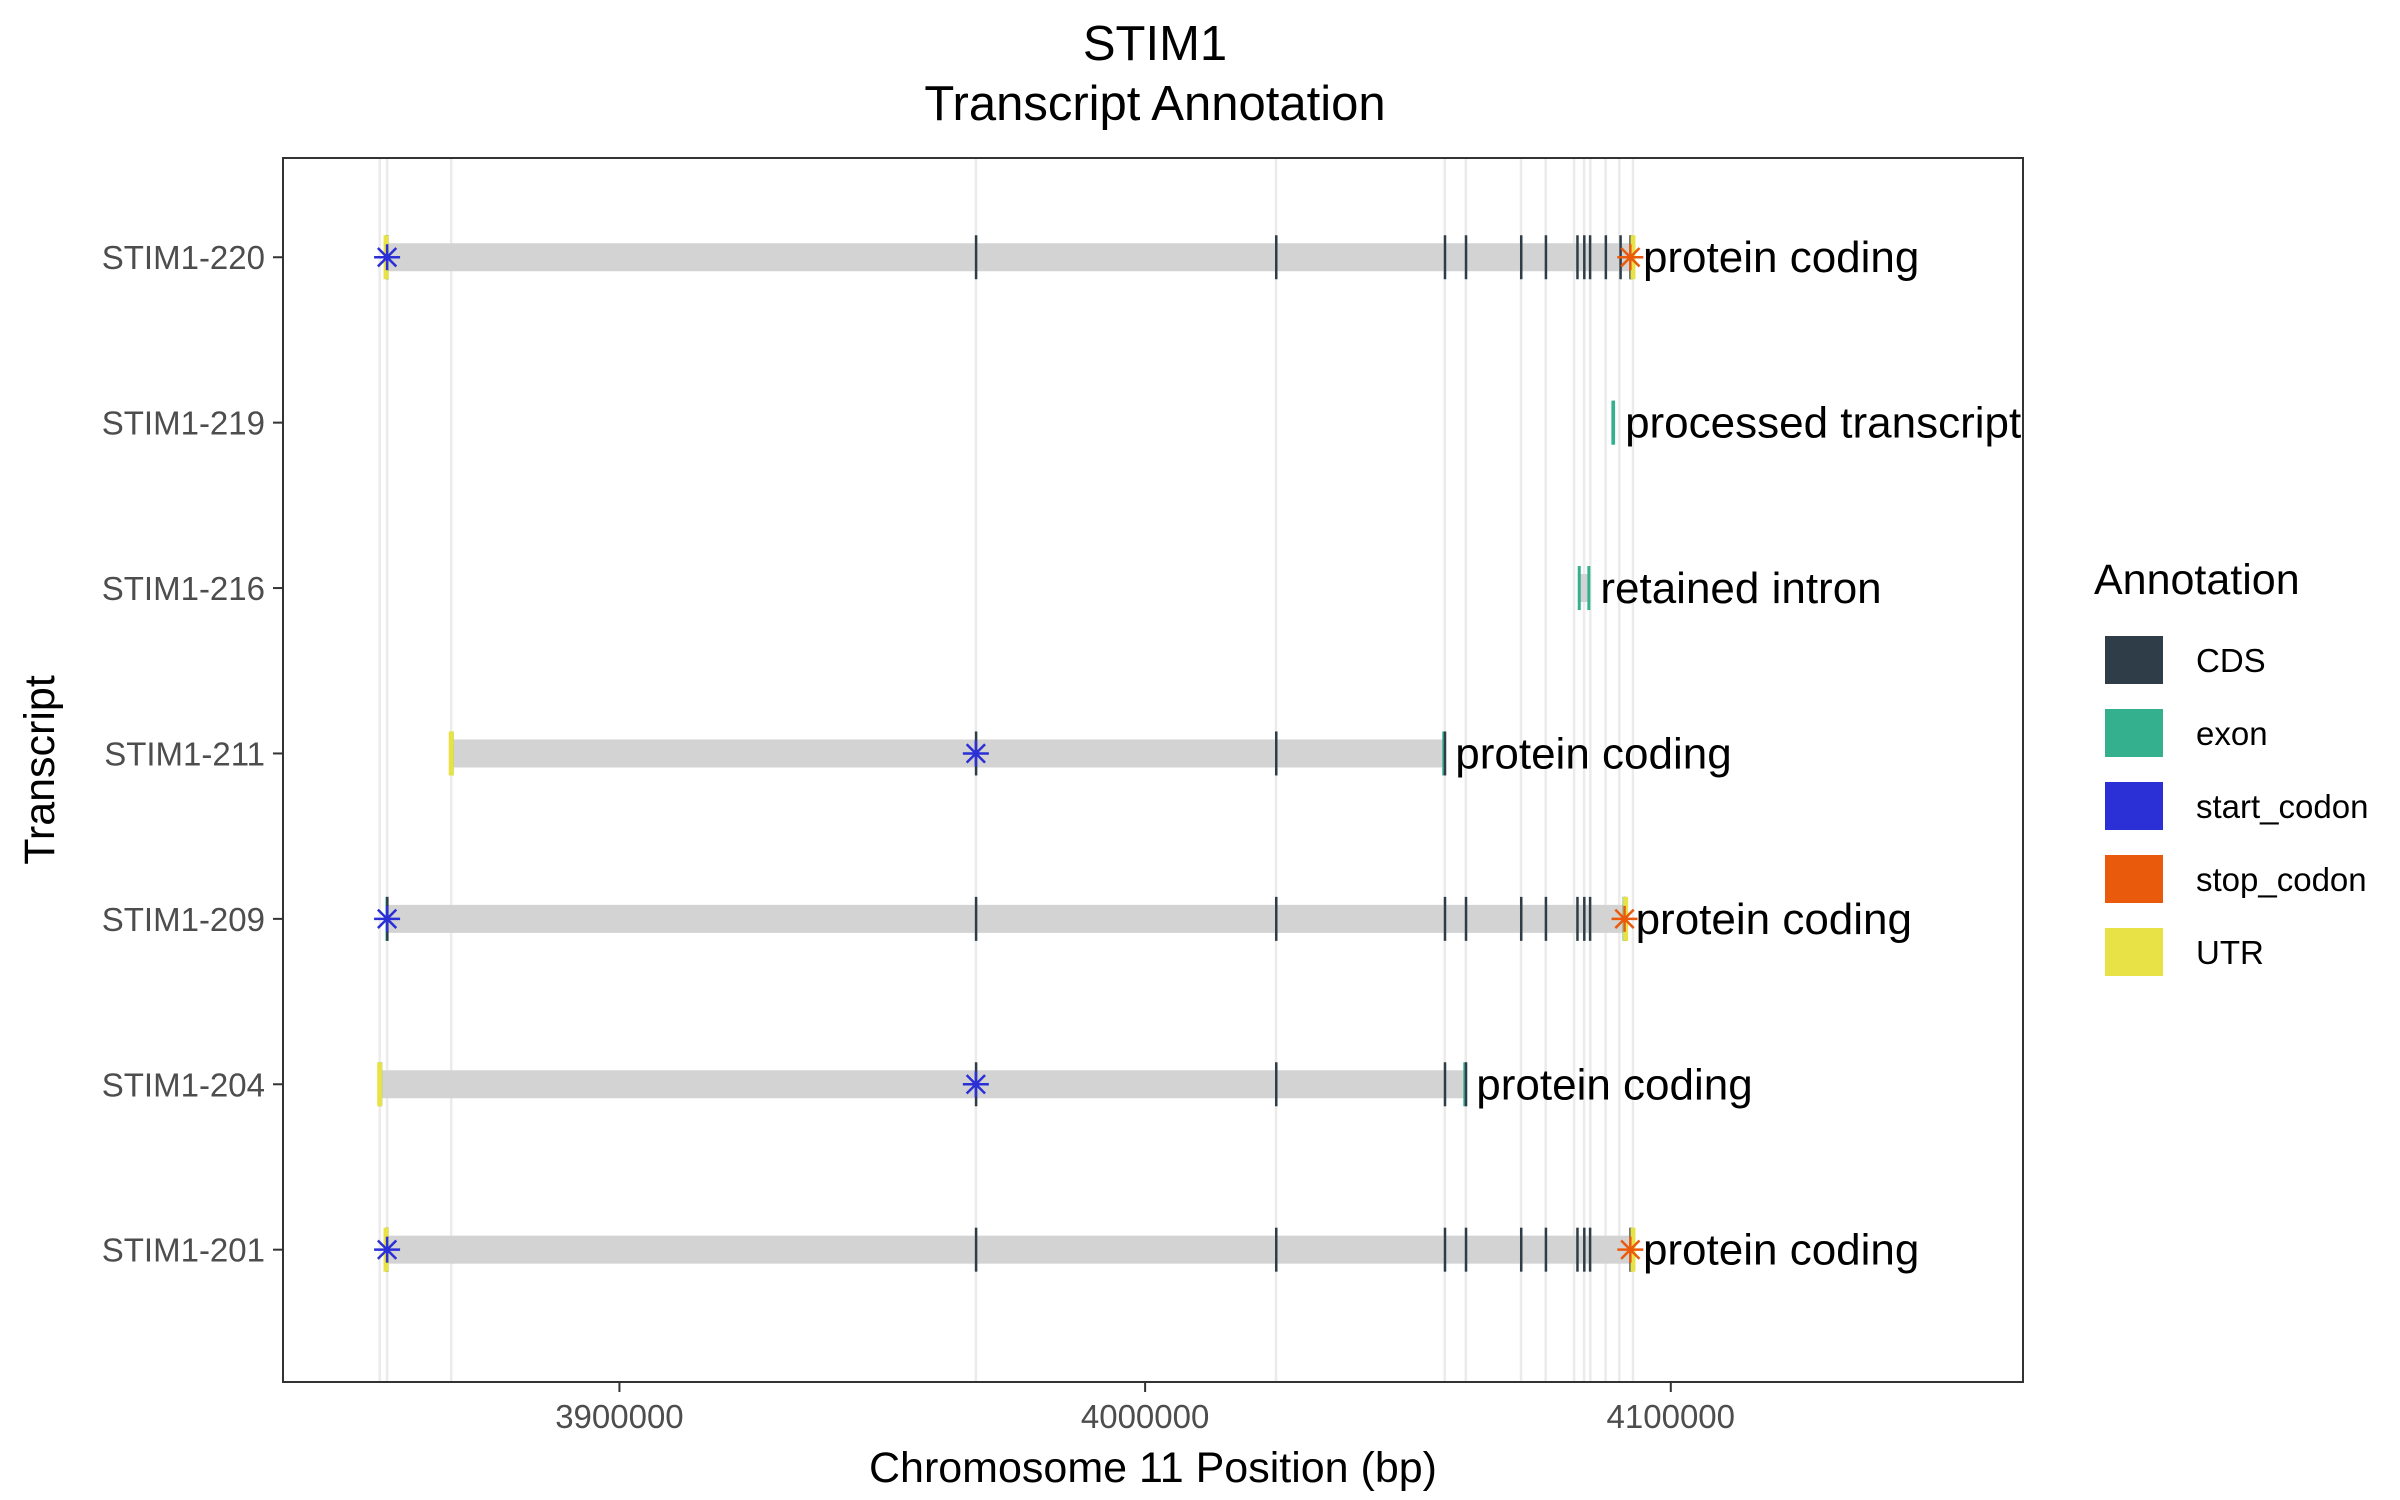 The image size is (2400, 1500). Describe the element at coordinates (183, 1084) in the screenshot. I see `y-tick-label: STIM1-204` at that location.